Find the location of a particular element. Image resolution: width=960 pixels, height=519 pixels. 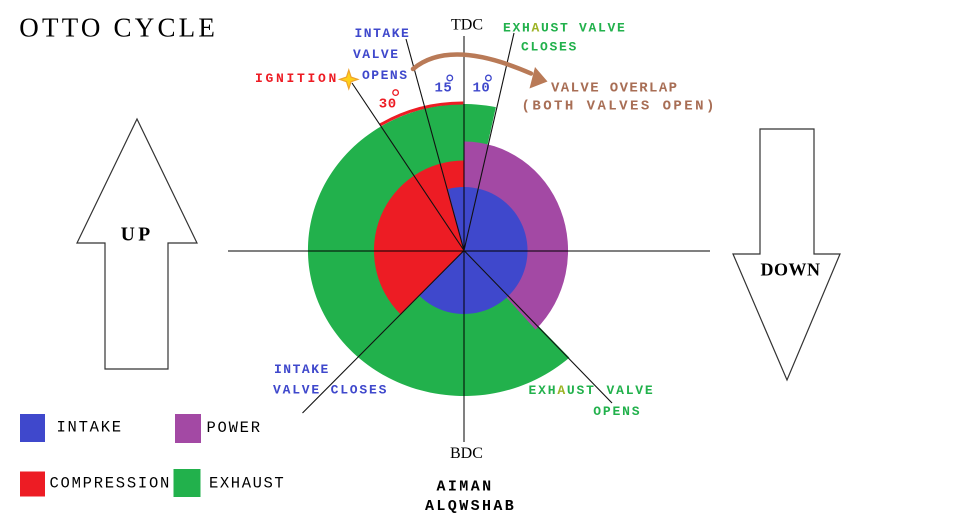

svg-text: COMPRESSION is located at coordinates (111, 483).